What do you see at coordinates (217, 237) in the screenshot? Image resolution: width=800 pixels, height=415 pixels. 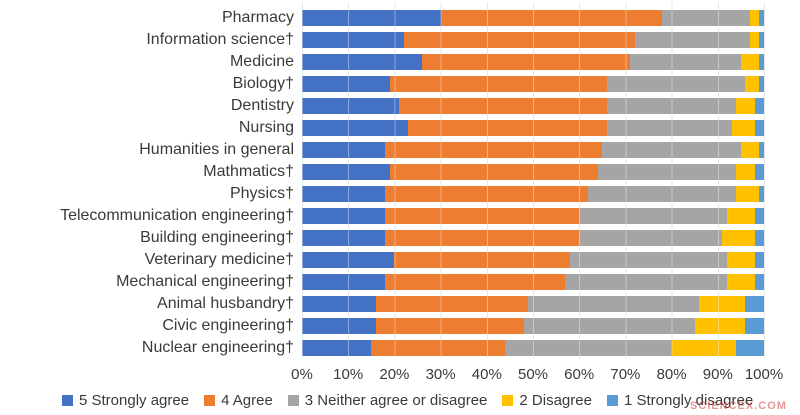 I see `category-label: Building engineering†` at bounding box center [217, 237].